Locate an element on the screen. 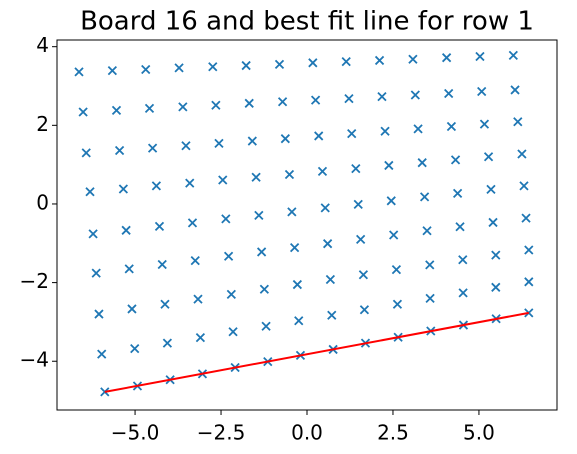  x-tick-label: −5.0 is located at coordinates (135, 433).